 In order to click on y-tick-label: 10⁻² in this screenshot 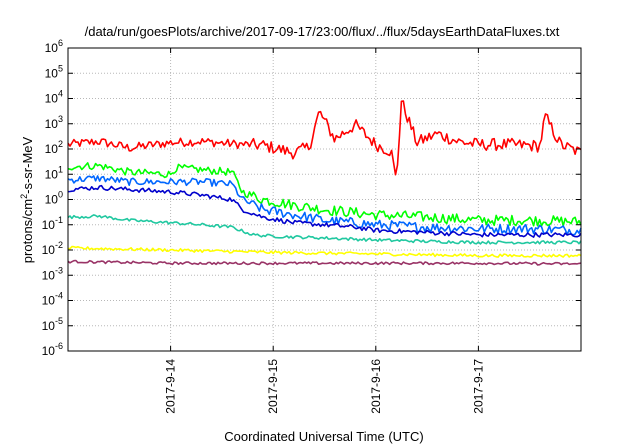, I will do `click(52, 248)`.